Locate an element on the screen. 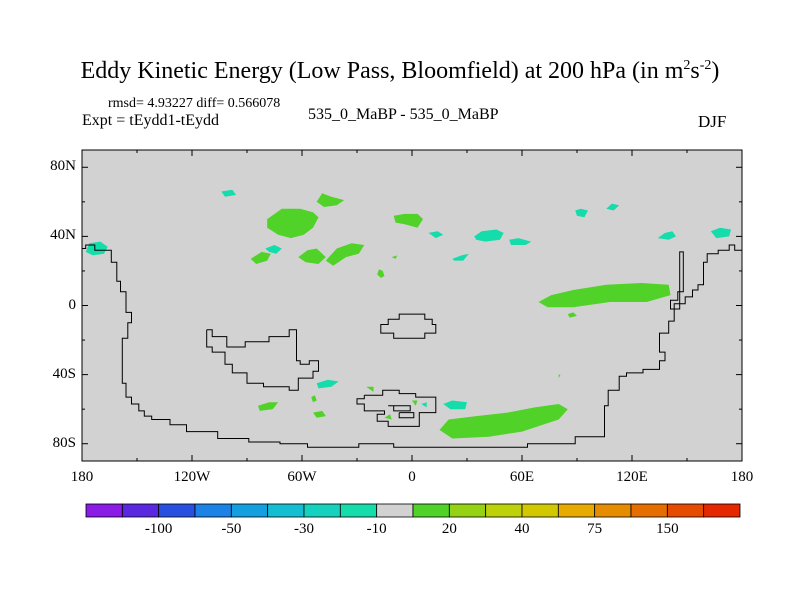 The height and width of the screenshot is (600, 800). y-tick-label: 40S is located at coordinates (64, 373).